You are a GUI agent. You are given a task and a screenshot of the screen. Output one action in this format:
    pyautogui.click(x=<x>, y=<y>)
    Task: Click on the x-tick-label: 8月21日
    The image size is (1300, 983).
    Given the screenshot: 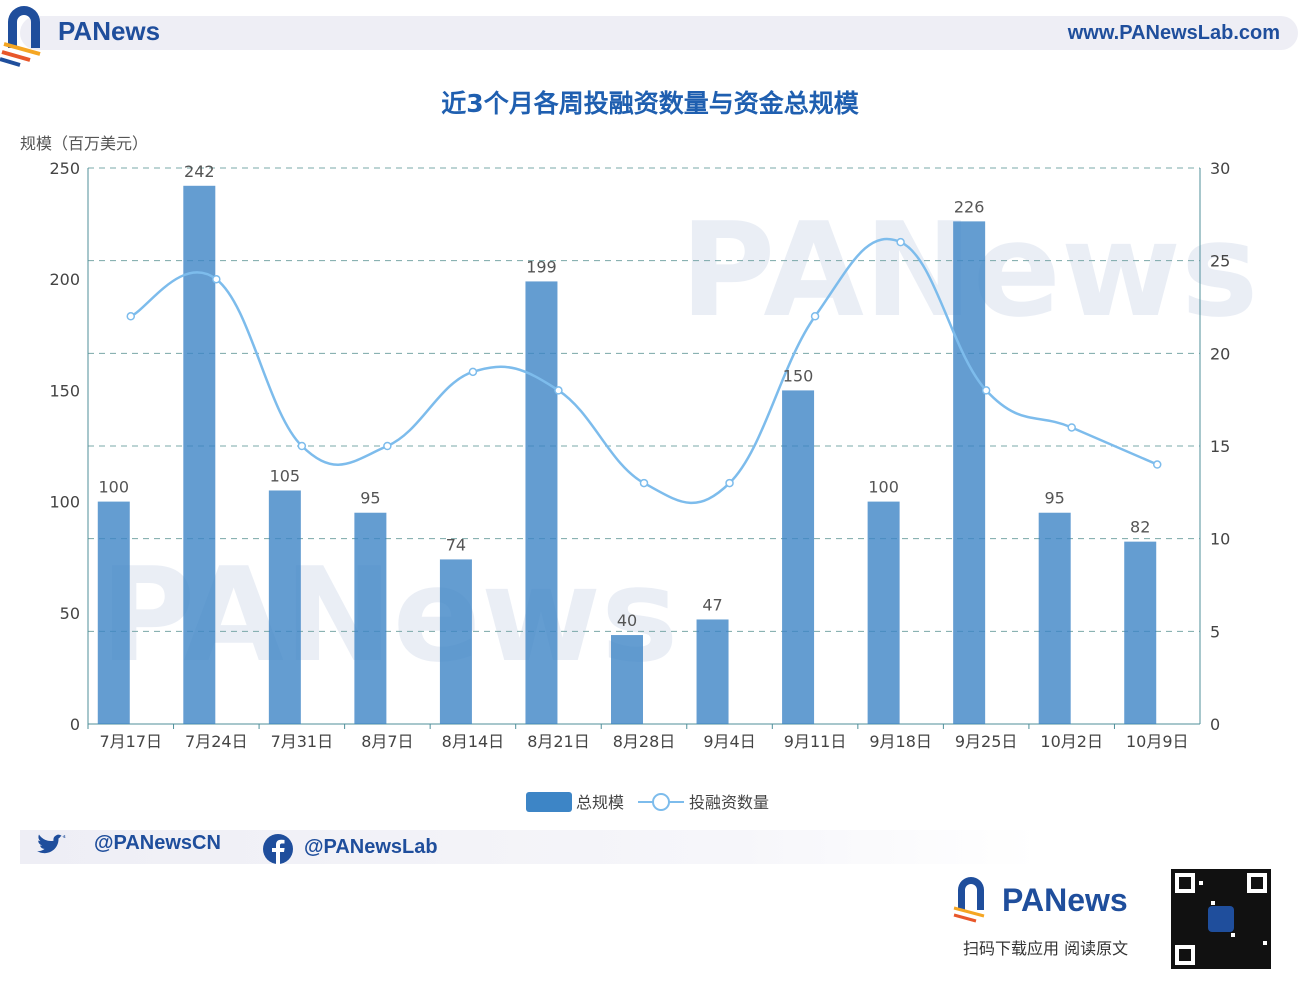 What is the action you would take?
    pyautogui.click(x=558, y=741)
    